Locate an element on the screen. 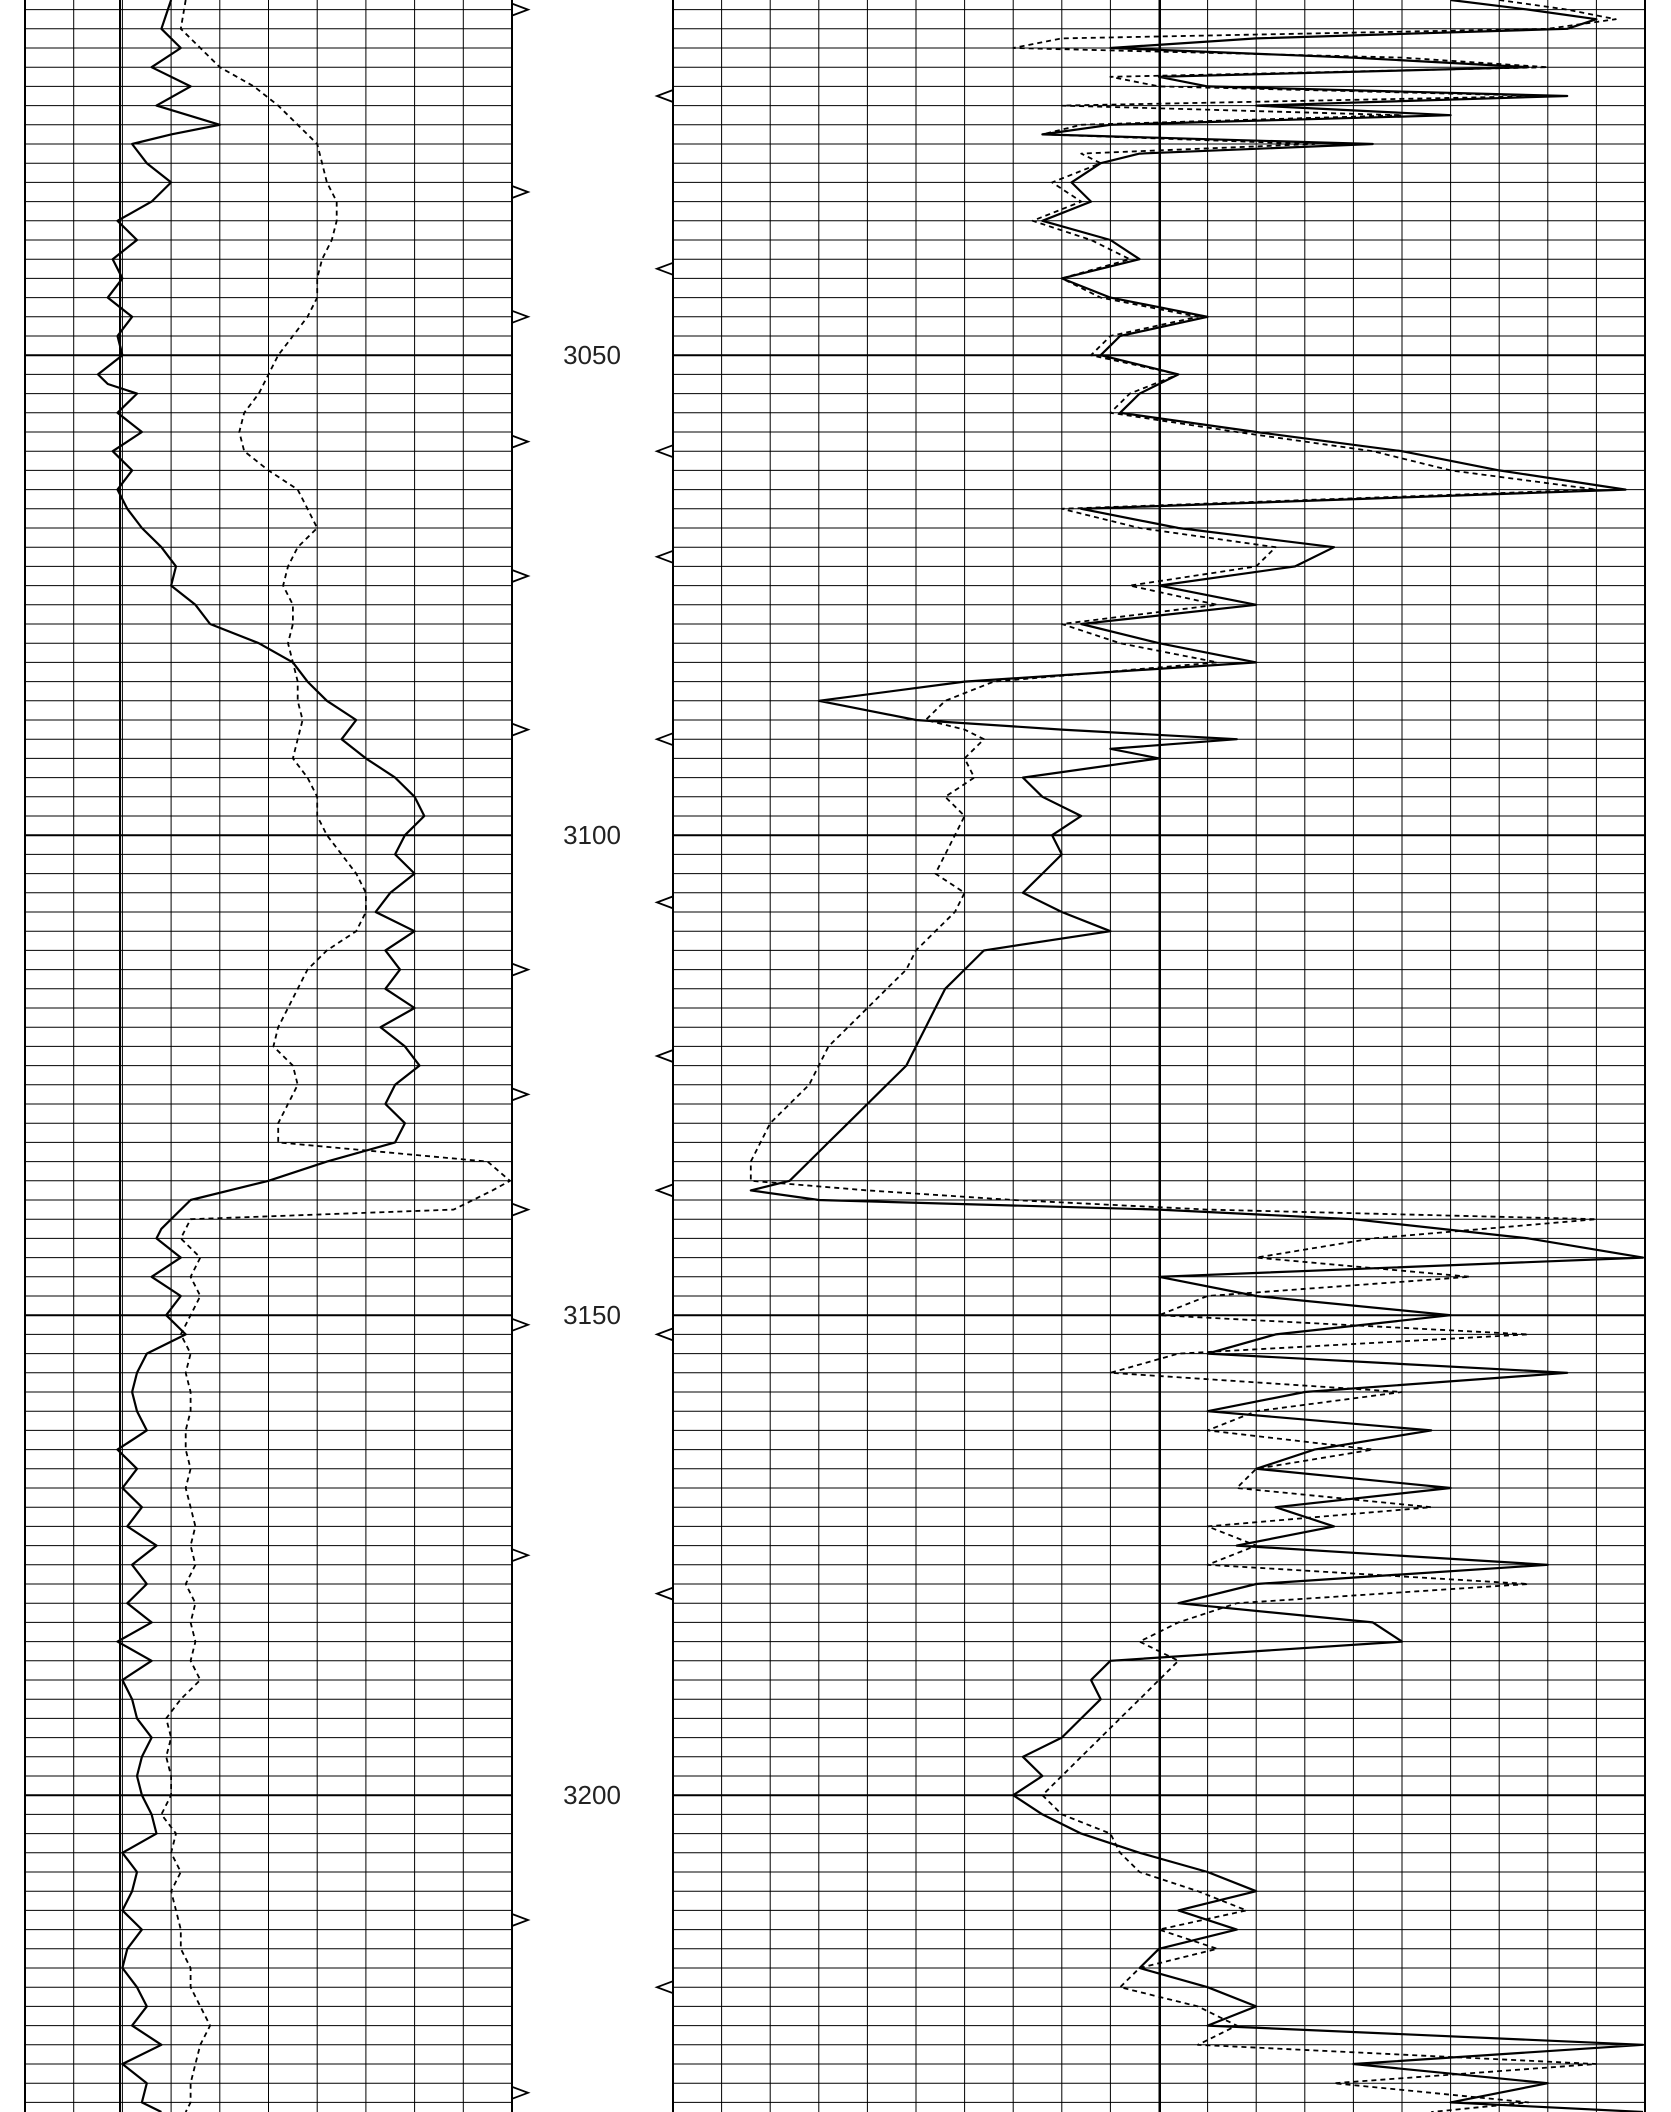  depth-tick-label: 3050 is located at coordinates (592, 355).